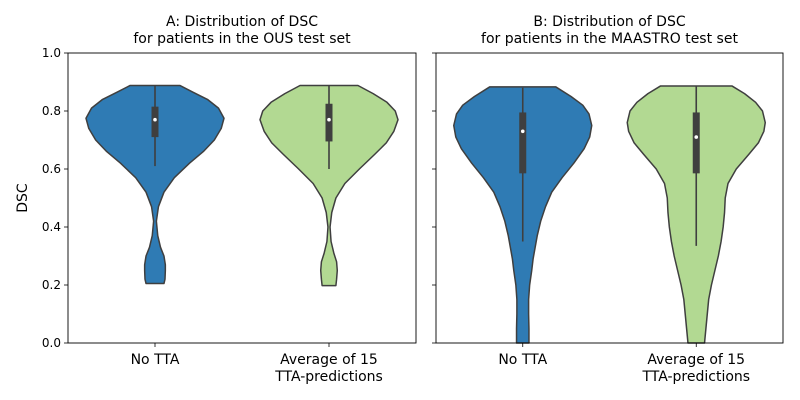  What do you see at coordinates (51, 169) in the screenshot?
I see `y-tick-label: 0.6` at bounding box center [51, 169].